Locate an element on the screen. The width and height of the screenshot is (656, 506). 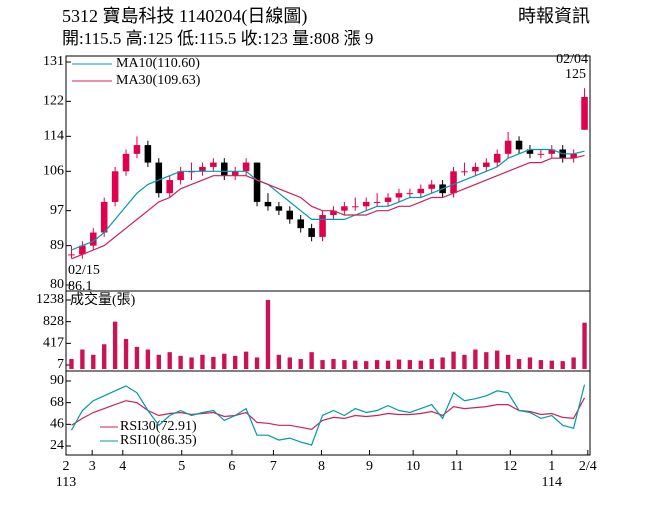
x-tick-label: 11 is located at coordinates (456, 466).